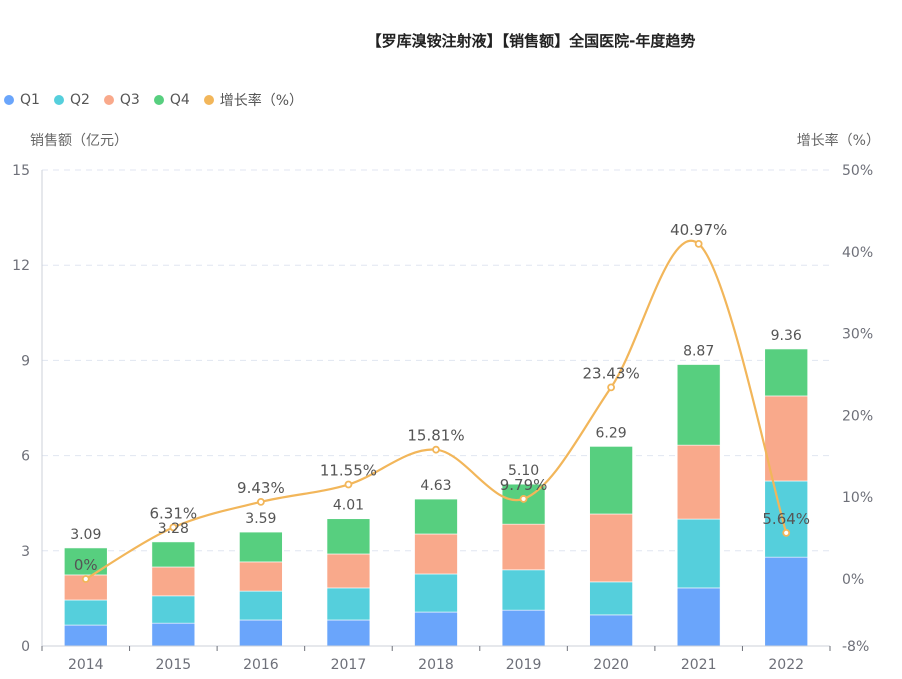 The image size is (902, 679). What do you see at coordinates (523, 590) in the screenshot?
I see `bar-q2-2019` at bounding box center [523, 590].